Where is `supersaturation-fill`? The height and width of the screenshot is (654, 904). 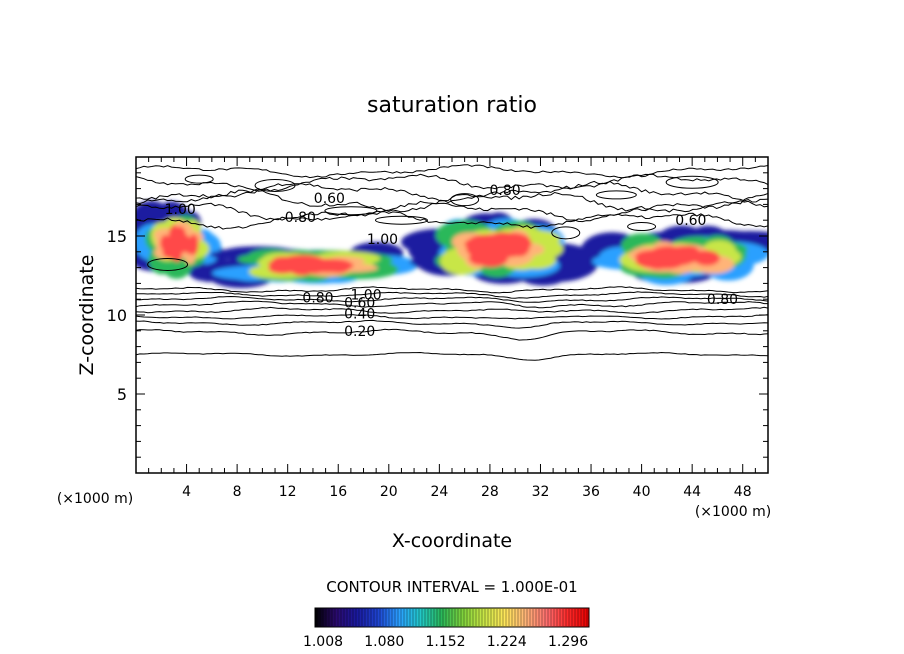
supersaturation-fill is located at coordinates (452, 244).